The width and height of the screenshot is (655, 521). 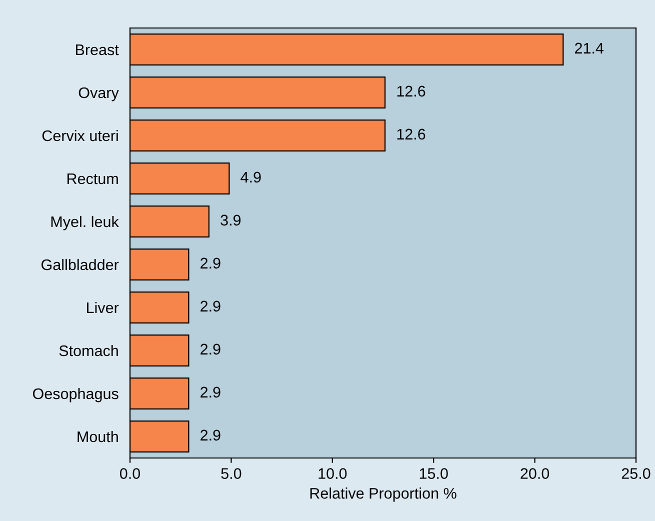 I want to click on x-tick-label: 0.0, so click(x=130, y=473).